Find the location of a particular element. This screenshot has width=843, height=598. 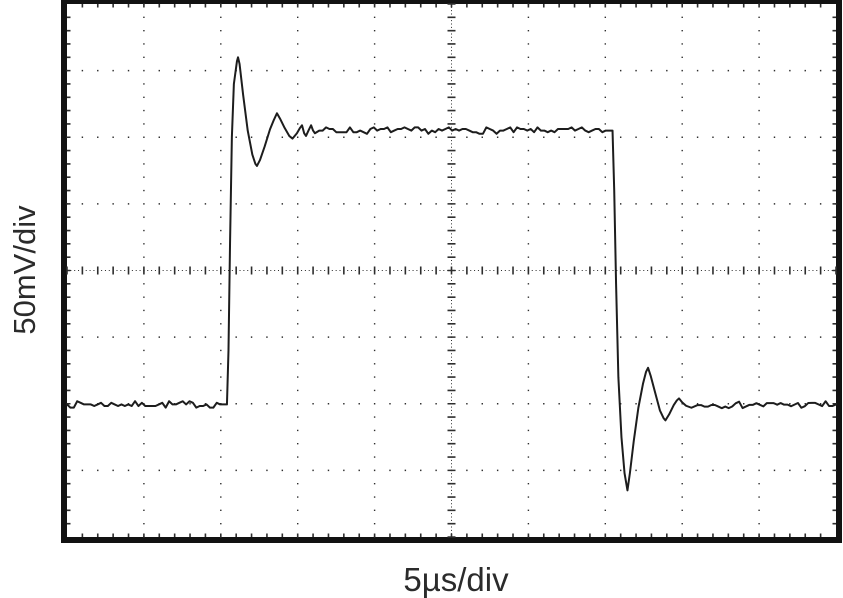

x-axis-label: 5µs/div is located at coordinates (456, 579).